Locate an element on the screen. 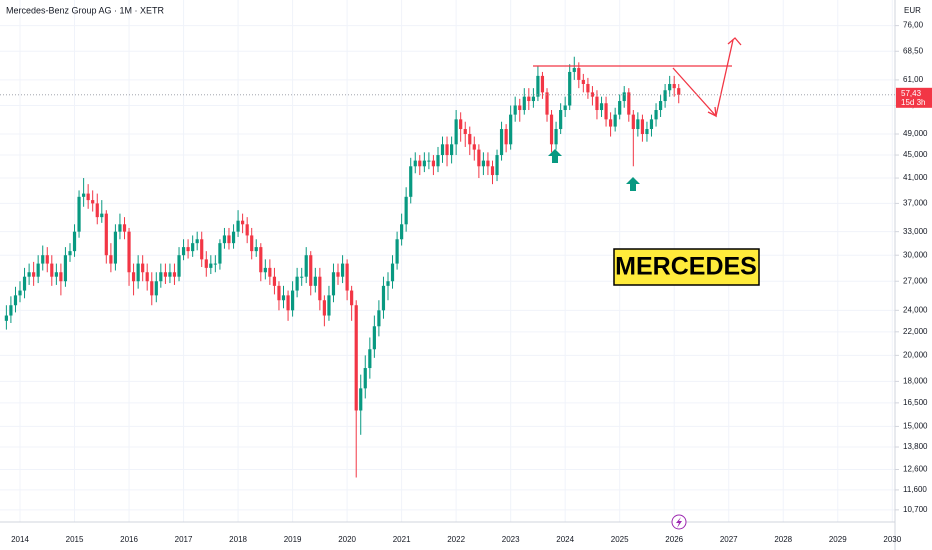 The height and width of the screenshot is (550, 932). y-tick-label: 49,000 is located at coordinates (915, 133).